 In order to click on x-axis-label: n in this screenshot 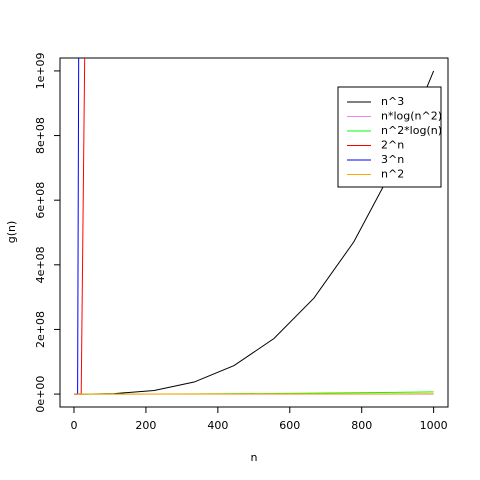, I will do `click(254, 457)`.